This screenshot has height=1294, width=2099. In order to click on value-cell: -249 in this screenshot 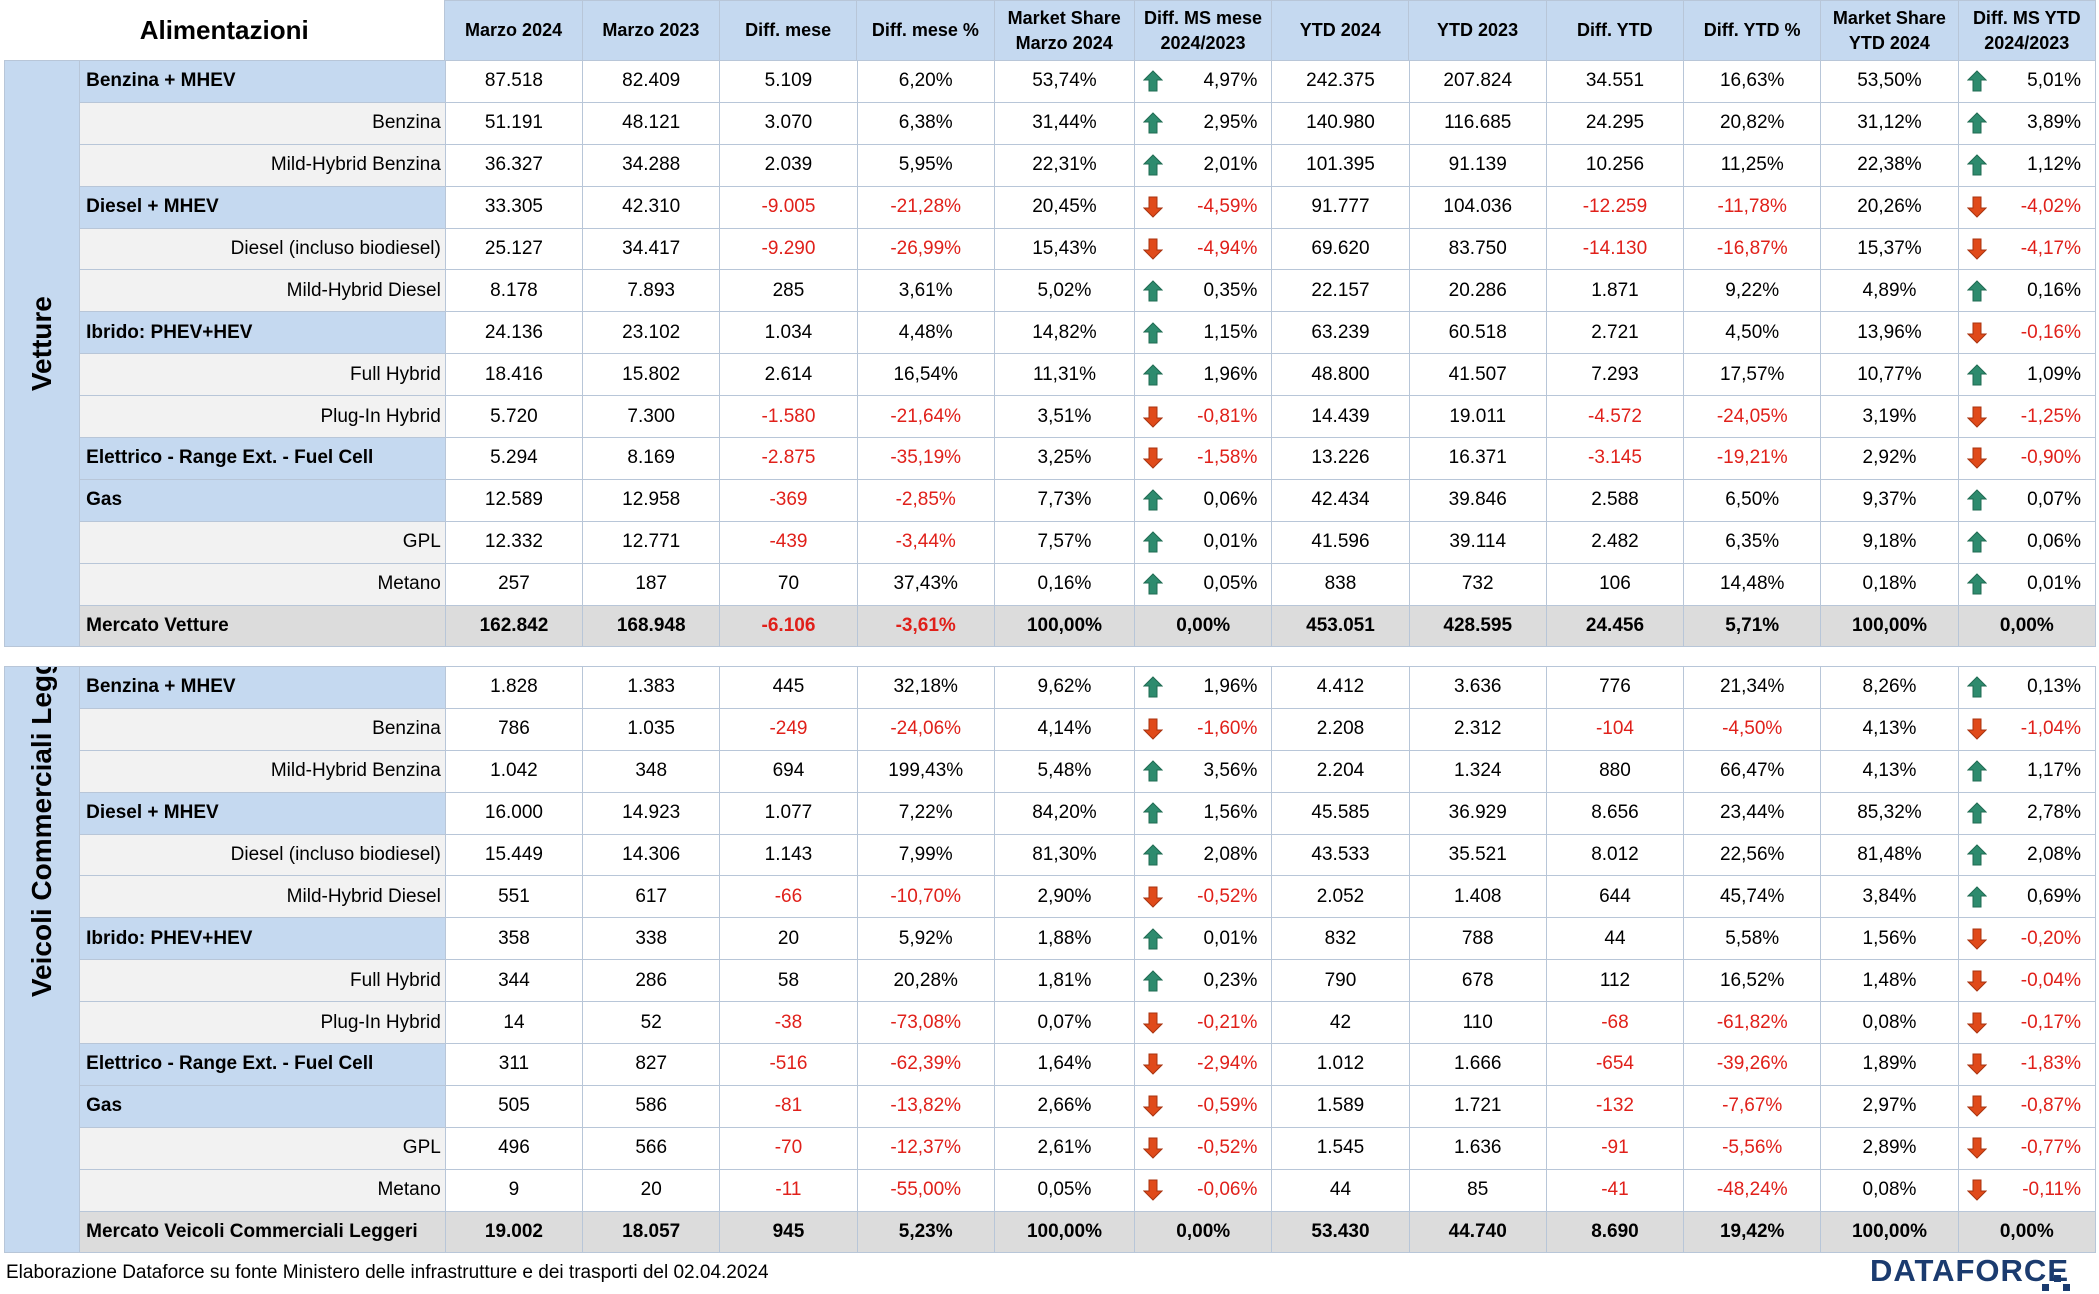, I will do `click(788, 729)`.